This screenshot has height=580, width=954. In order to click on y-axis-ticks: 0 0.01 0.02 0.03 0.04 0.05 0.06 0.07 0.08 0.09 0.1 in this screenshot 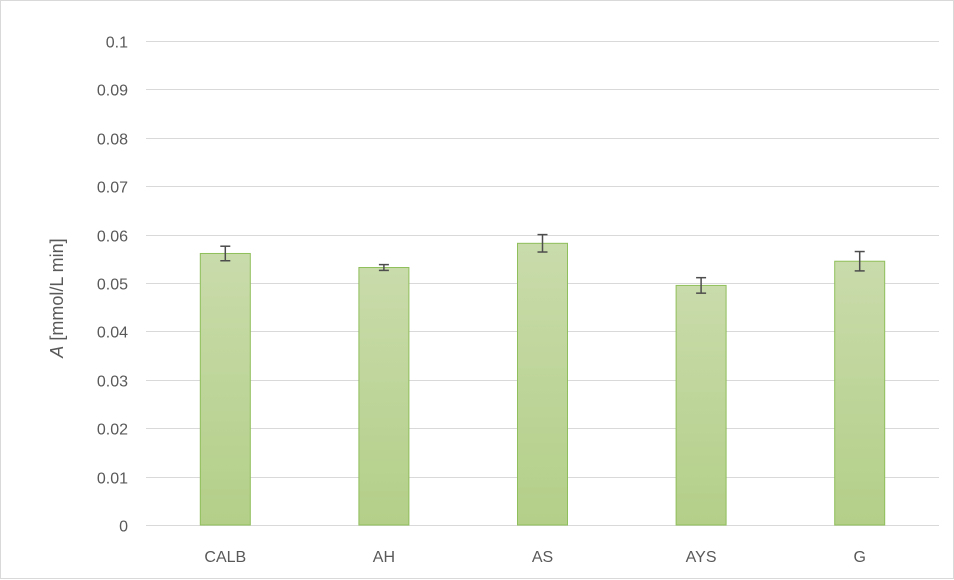, I will do `click(112, 285)`.